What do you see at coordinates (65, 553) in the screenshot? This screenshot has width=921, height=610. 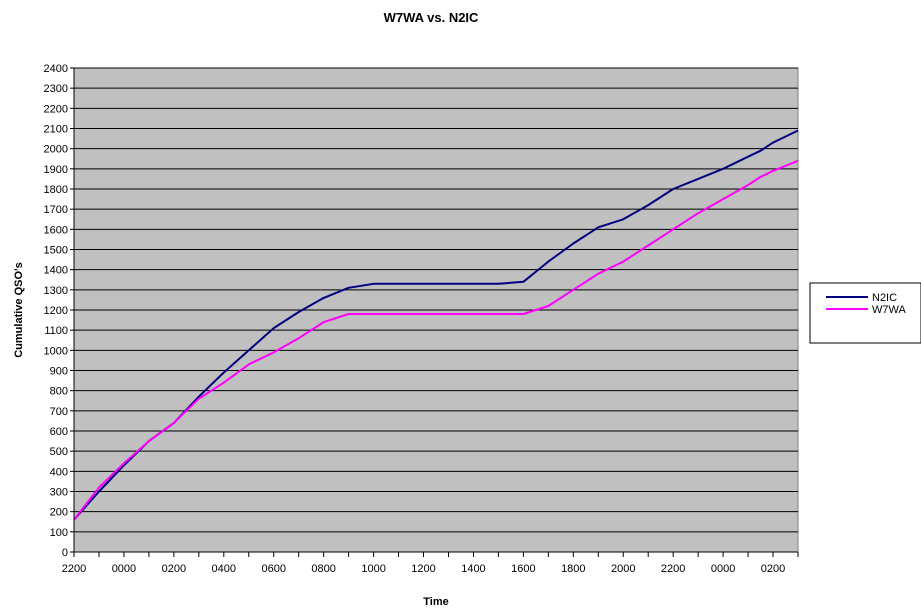 I see `y-tick-label: 0` at bounding box center [65, 553].